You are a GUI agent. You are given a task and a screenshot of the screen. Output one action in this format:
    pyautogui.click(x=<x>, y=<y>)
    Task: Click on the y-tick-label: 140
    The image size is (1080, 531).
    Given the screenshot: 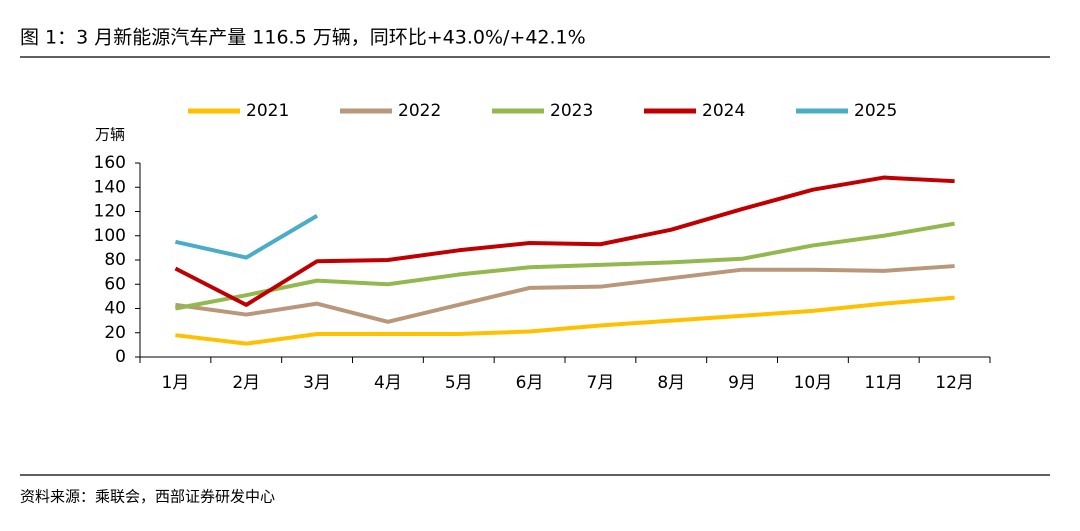 What is the action you would take?
    pyautogui.click(x=110, y=187)
    